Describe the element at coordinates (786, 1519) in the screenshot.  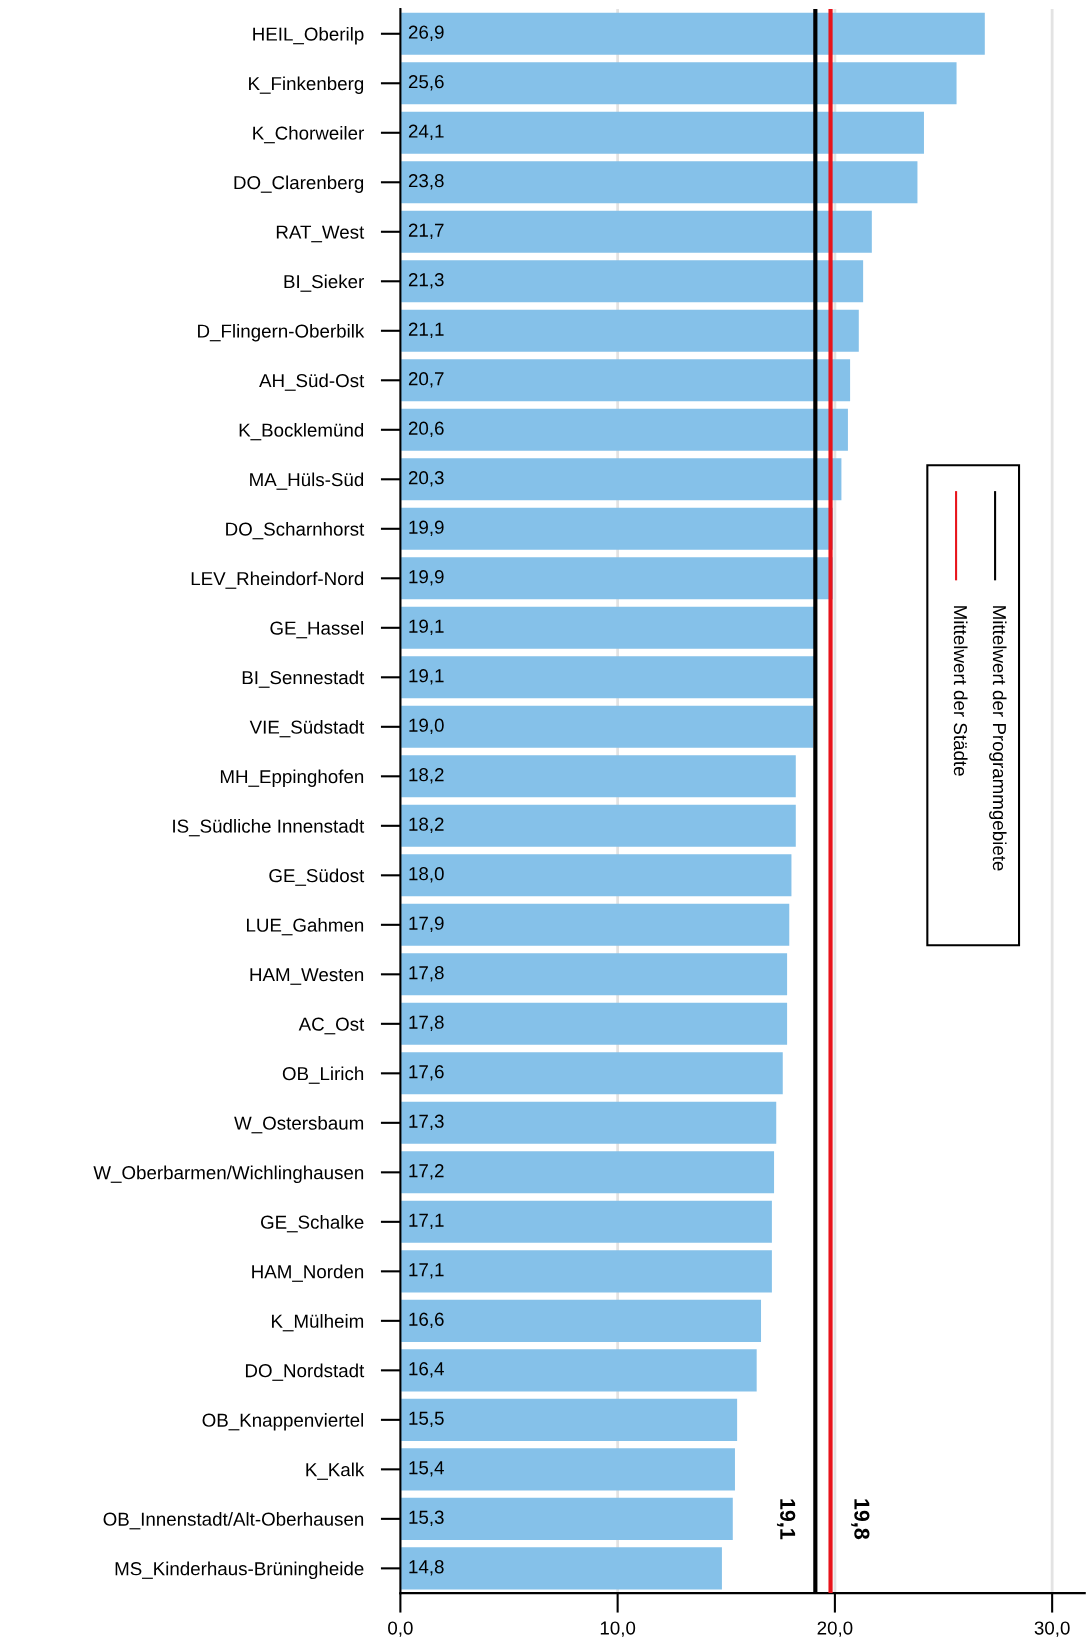
I see `ref-line-label: 19,1` at that location.